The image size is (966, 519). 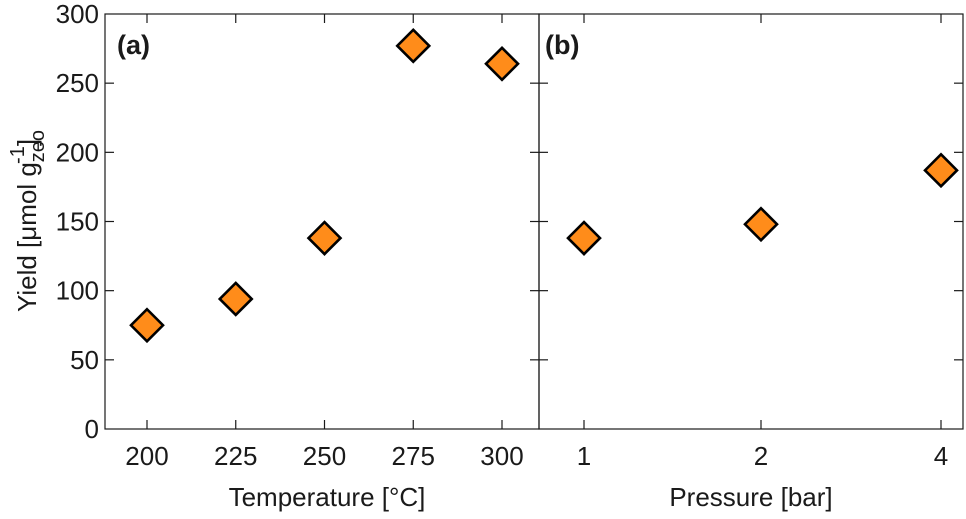 What do you see at coordinates (77, 291) in the screenshot?
I see `y-tick-label: 100` at bounding box center [77, 291].